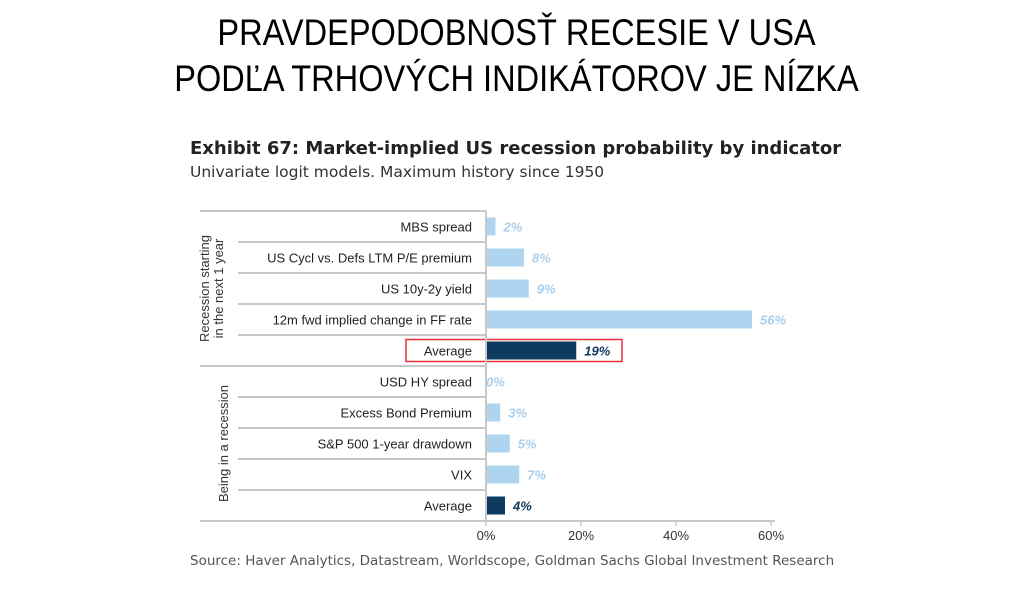 The image size is (1033, 591). I want to click on group-label: in the next 1 year, so click(218, 288).